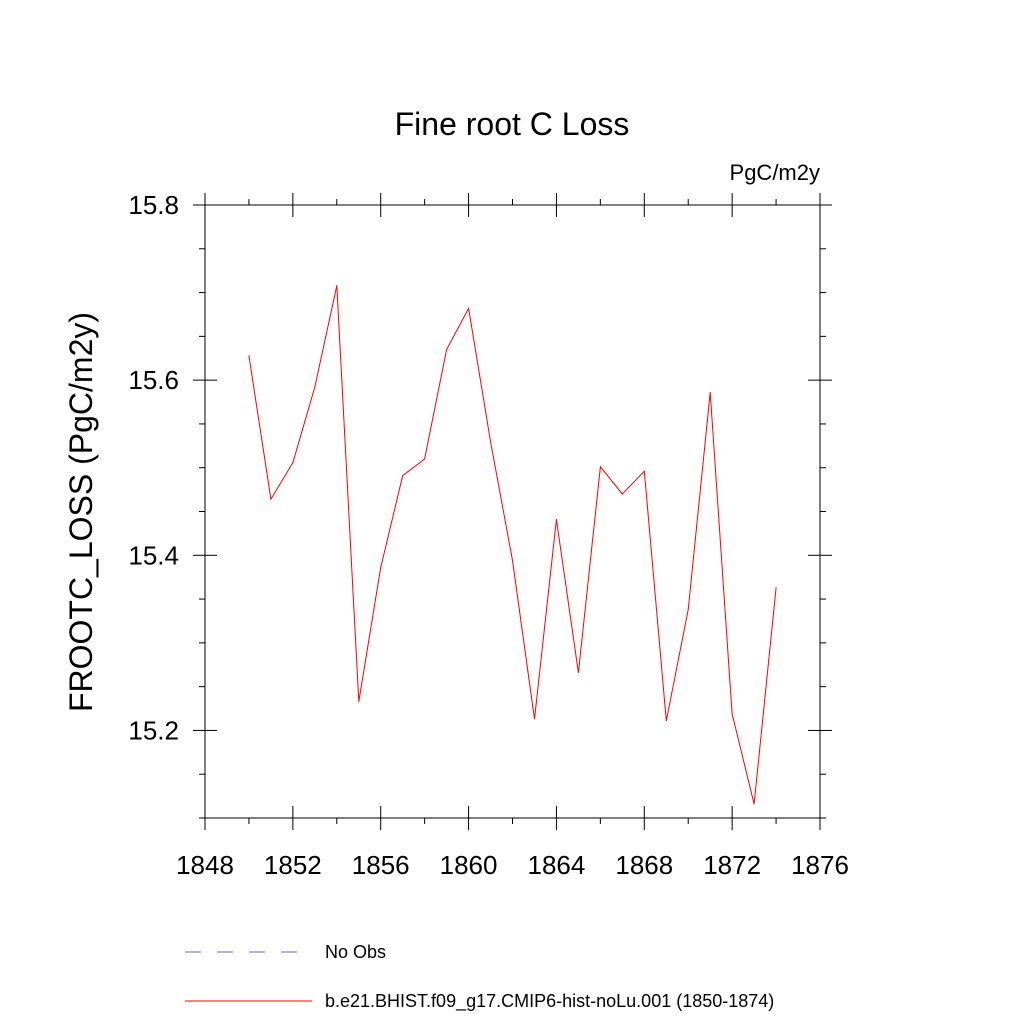  Describe the element at coordinates (153, 380) in the screenshot. I see `y-tick-label: 15.6` at that location.